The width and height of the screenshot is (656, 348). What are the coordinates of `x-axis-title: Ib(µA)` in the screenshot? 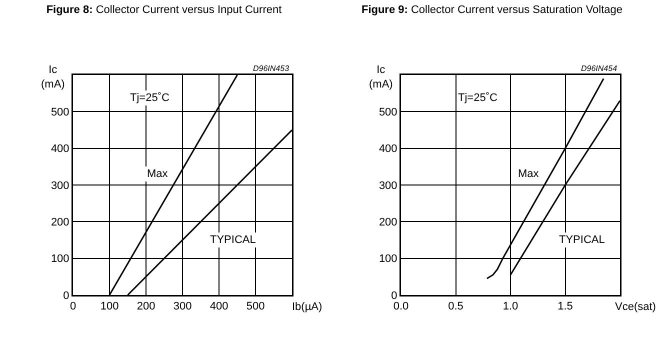 It's located at (307, 307).